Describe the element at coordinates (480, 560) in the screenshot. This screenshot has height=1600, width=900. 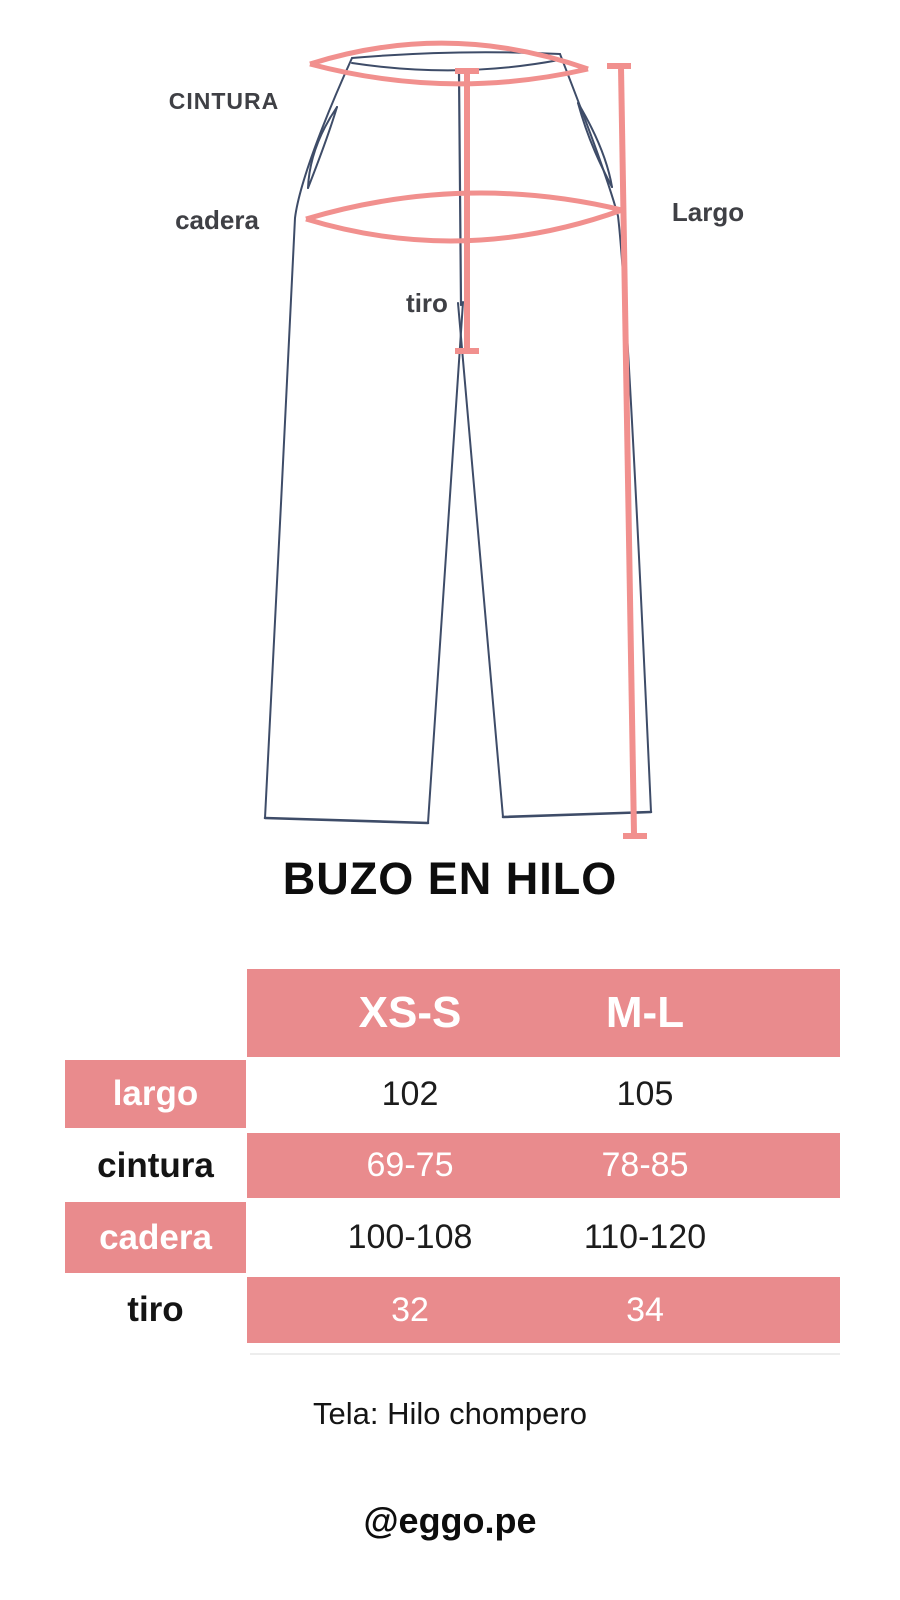
I see `right-inner-seam` at that location.